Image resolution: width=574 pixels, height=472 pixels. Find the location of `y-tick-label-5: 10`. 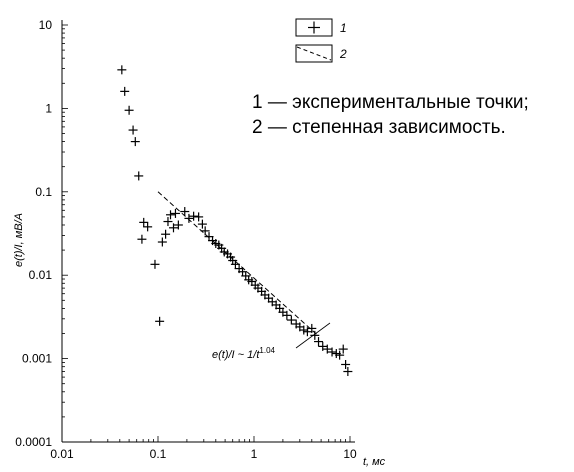

y-tick-label-5: 10 is located at coordinates (46, 25).